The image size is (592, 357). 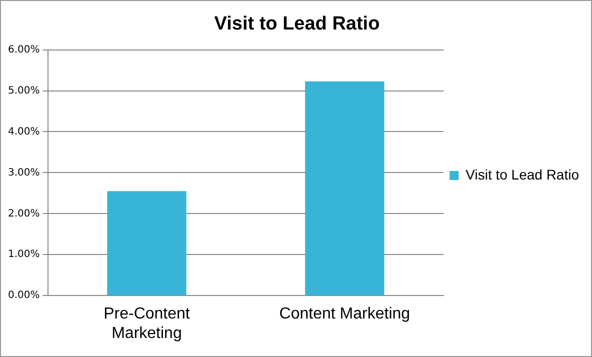 What do you see at coordinates (24, 296) in the screenshot?
I see `y-tick-label: 0.00%` at bounding box center [24, 296].